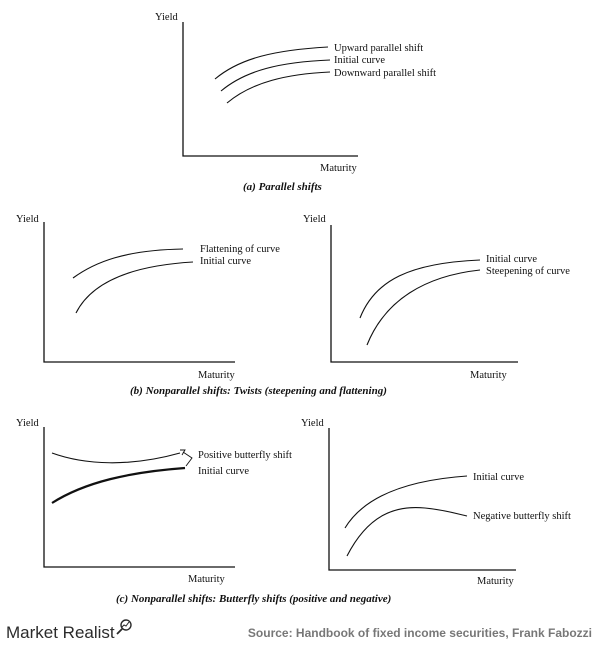 The height and width of the screenshot is (651, 597). I want to click on panel-c-right-x-axis-label: Maturity, so click(495, 581).